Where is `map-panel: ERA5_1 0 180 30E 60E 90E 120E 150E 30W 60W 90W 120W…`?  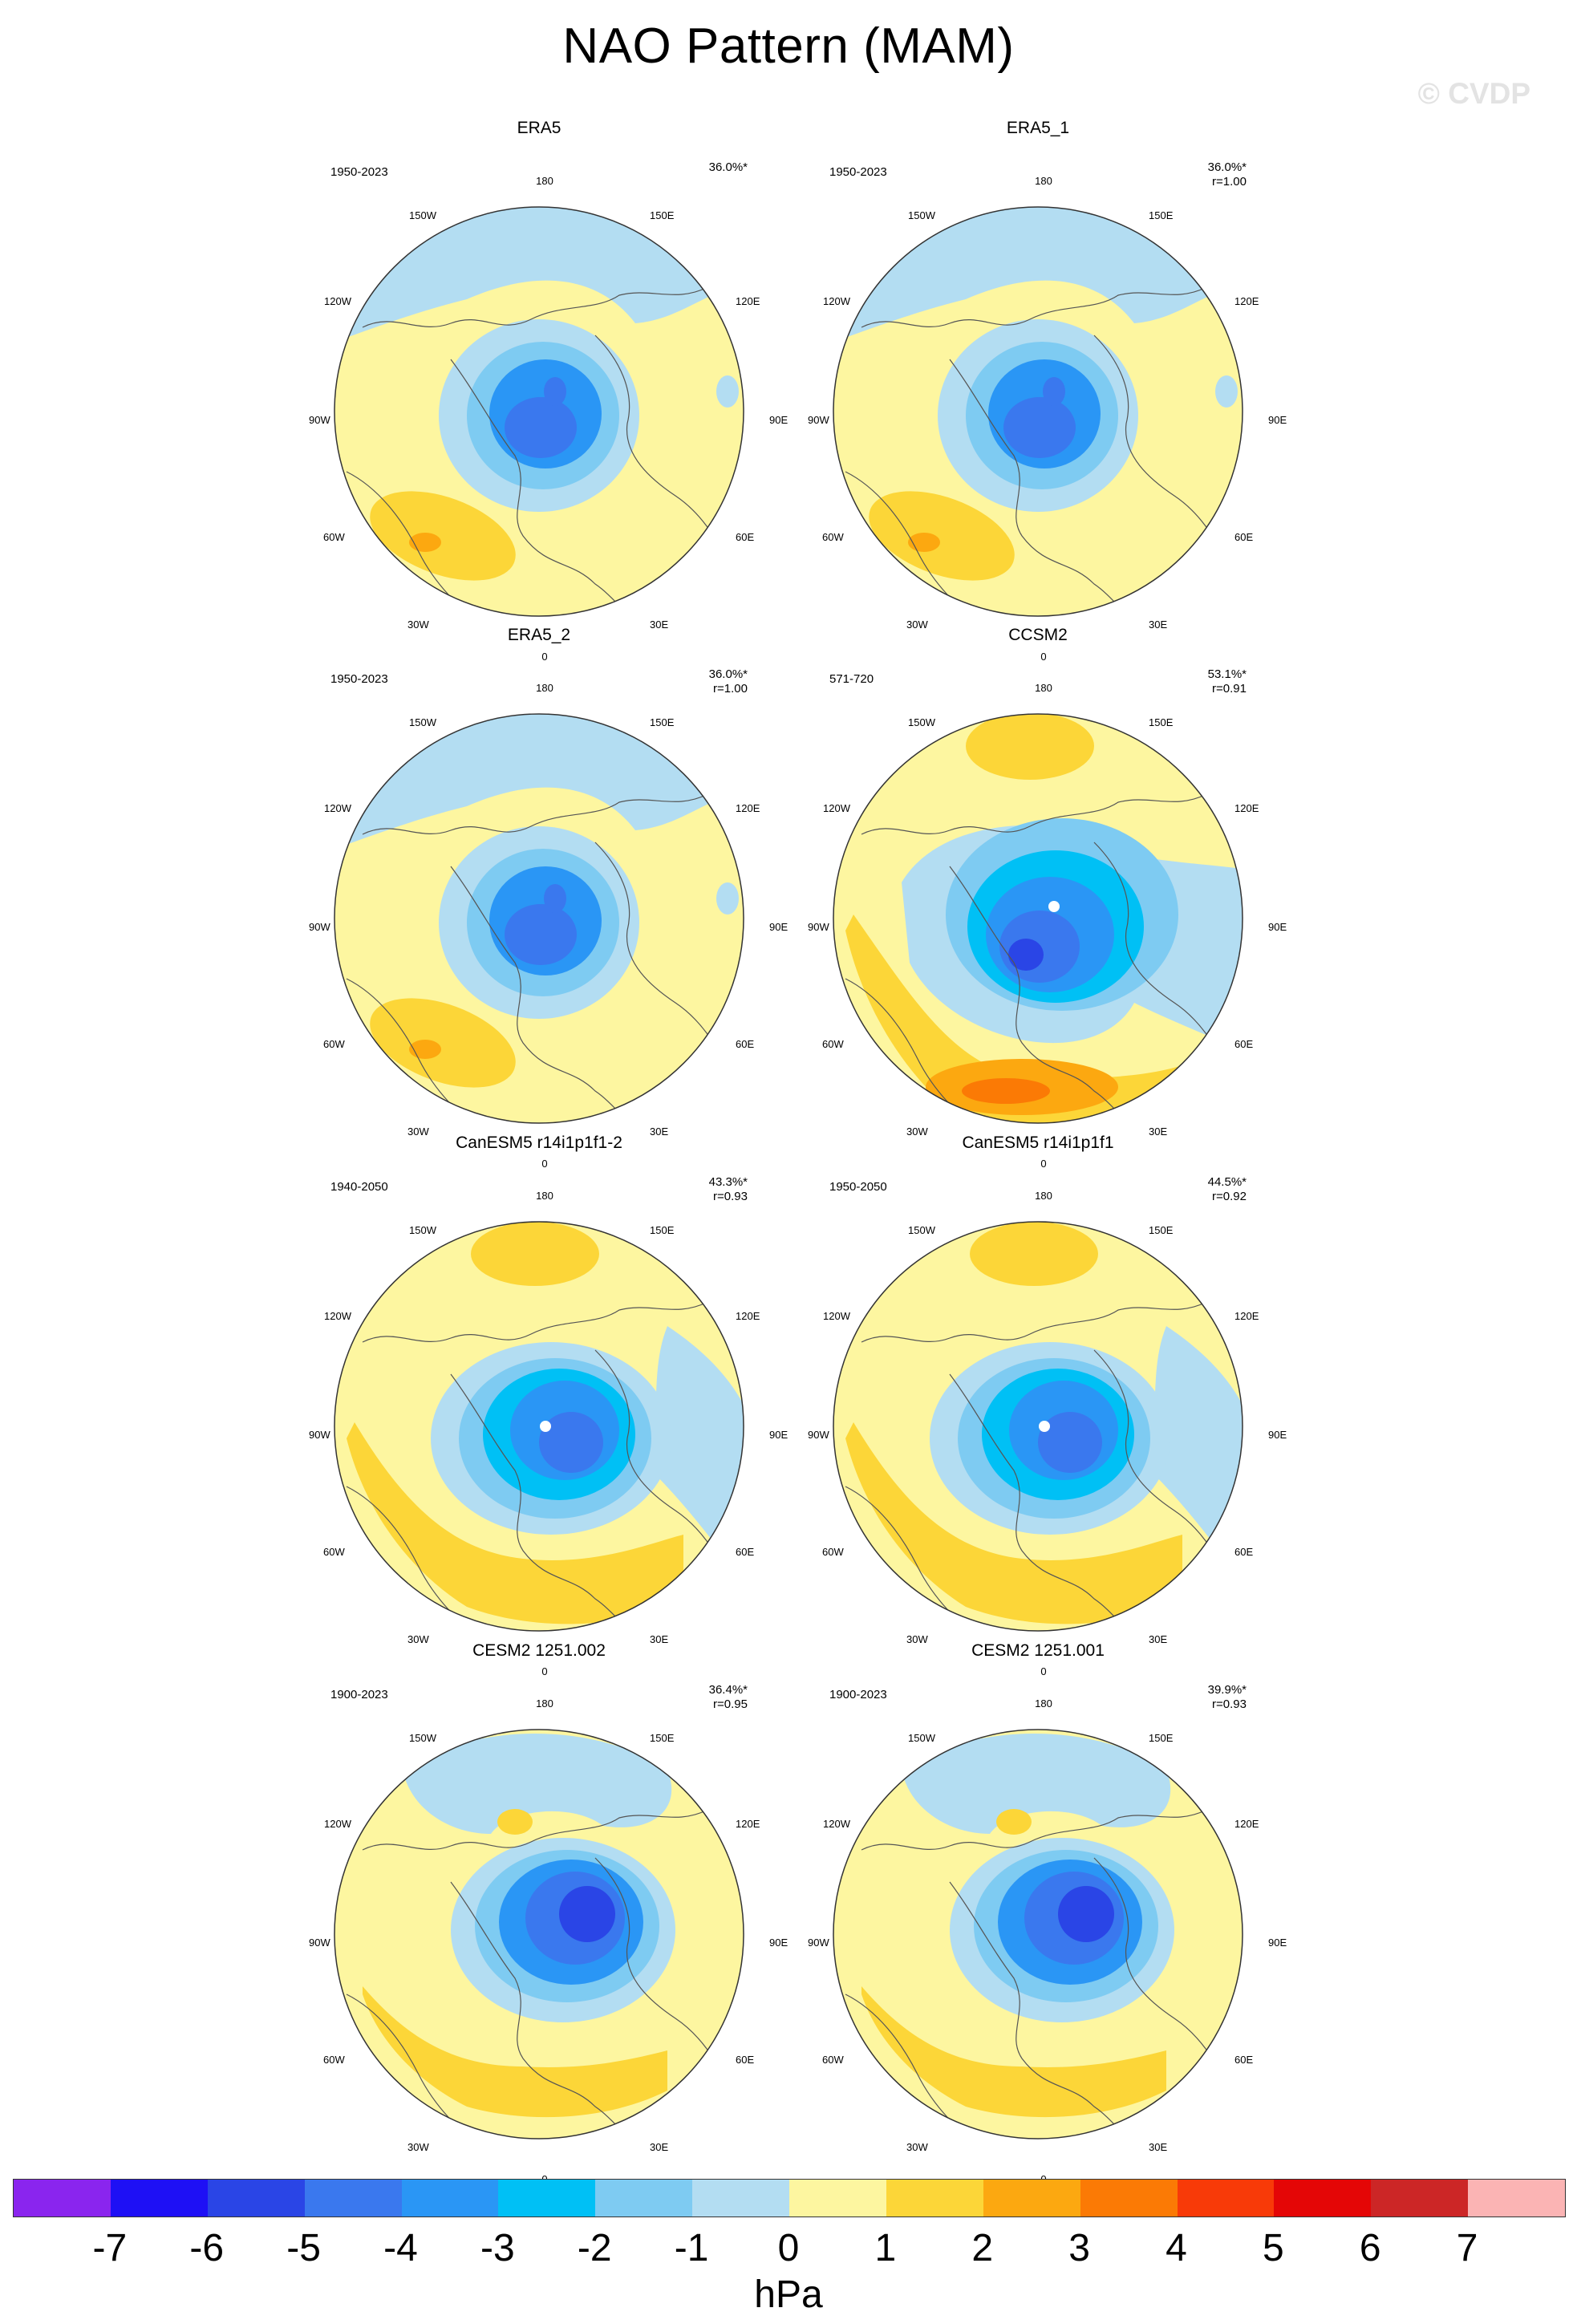
map-panel: ERA5_1 0 180 30E 60E 90E 120E 150E 30W 60W 90W 120W… is located at coordinates (1126, 391).